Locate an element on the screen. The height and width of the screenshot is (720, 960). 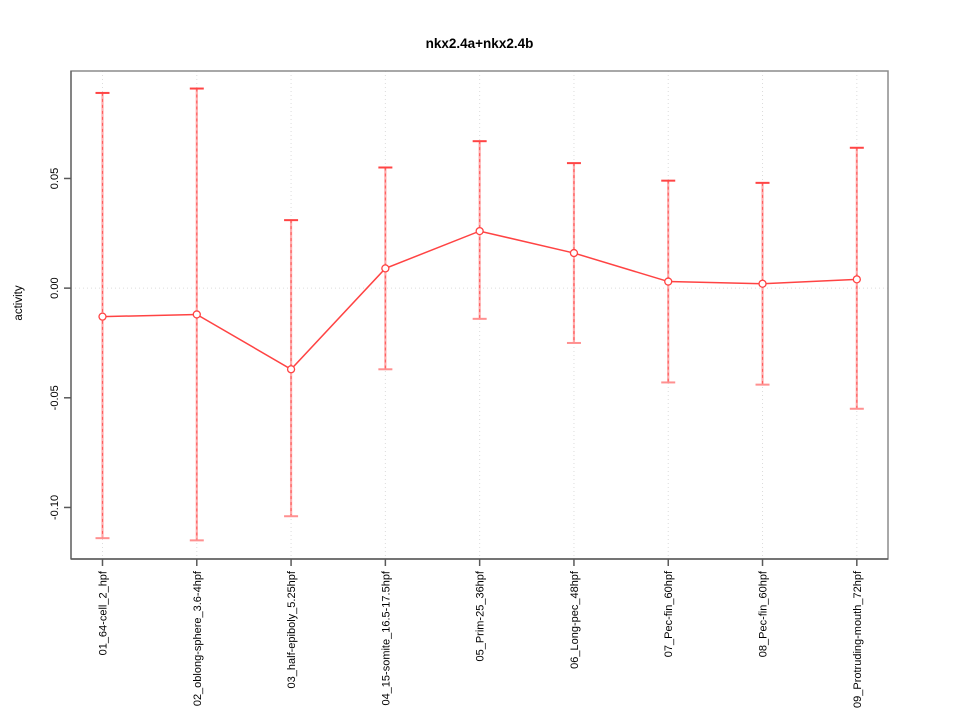
x-tick-label: 03_half-epiboly_5.25hpf is located at coordinates (292, 629).